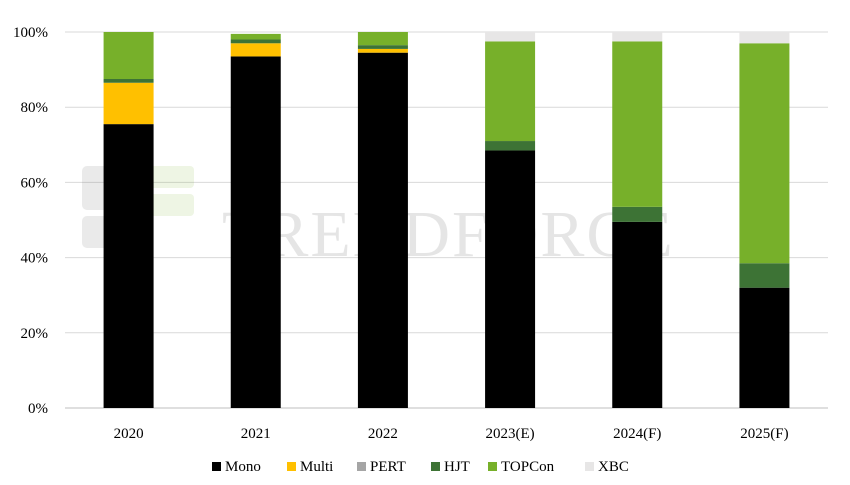 The image size is (850, 485). I want to click on legend-swatch-hjt, so click(435, 466).